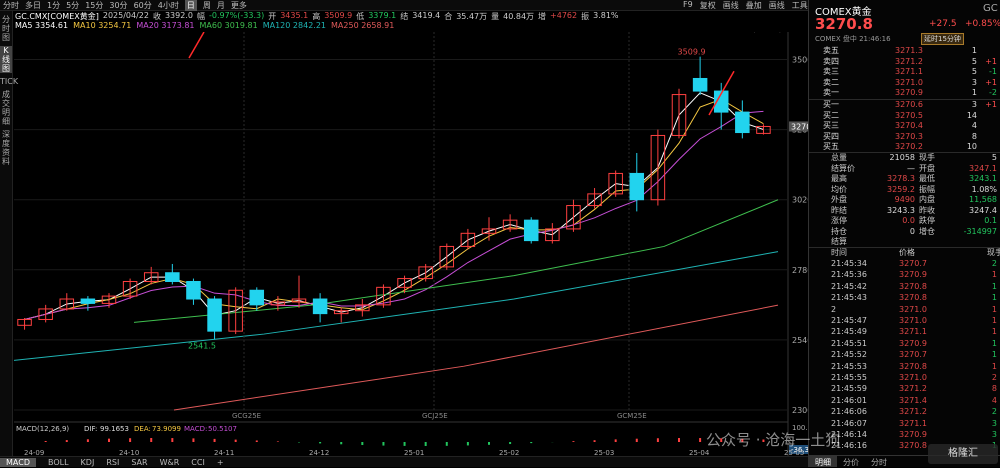 The width and height of the screenshot is (1000, 468). I want to click on tool-item-5: 工具, so click(799, 5).